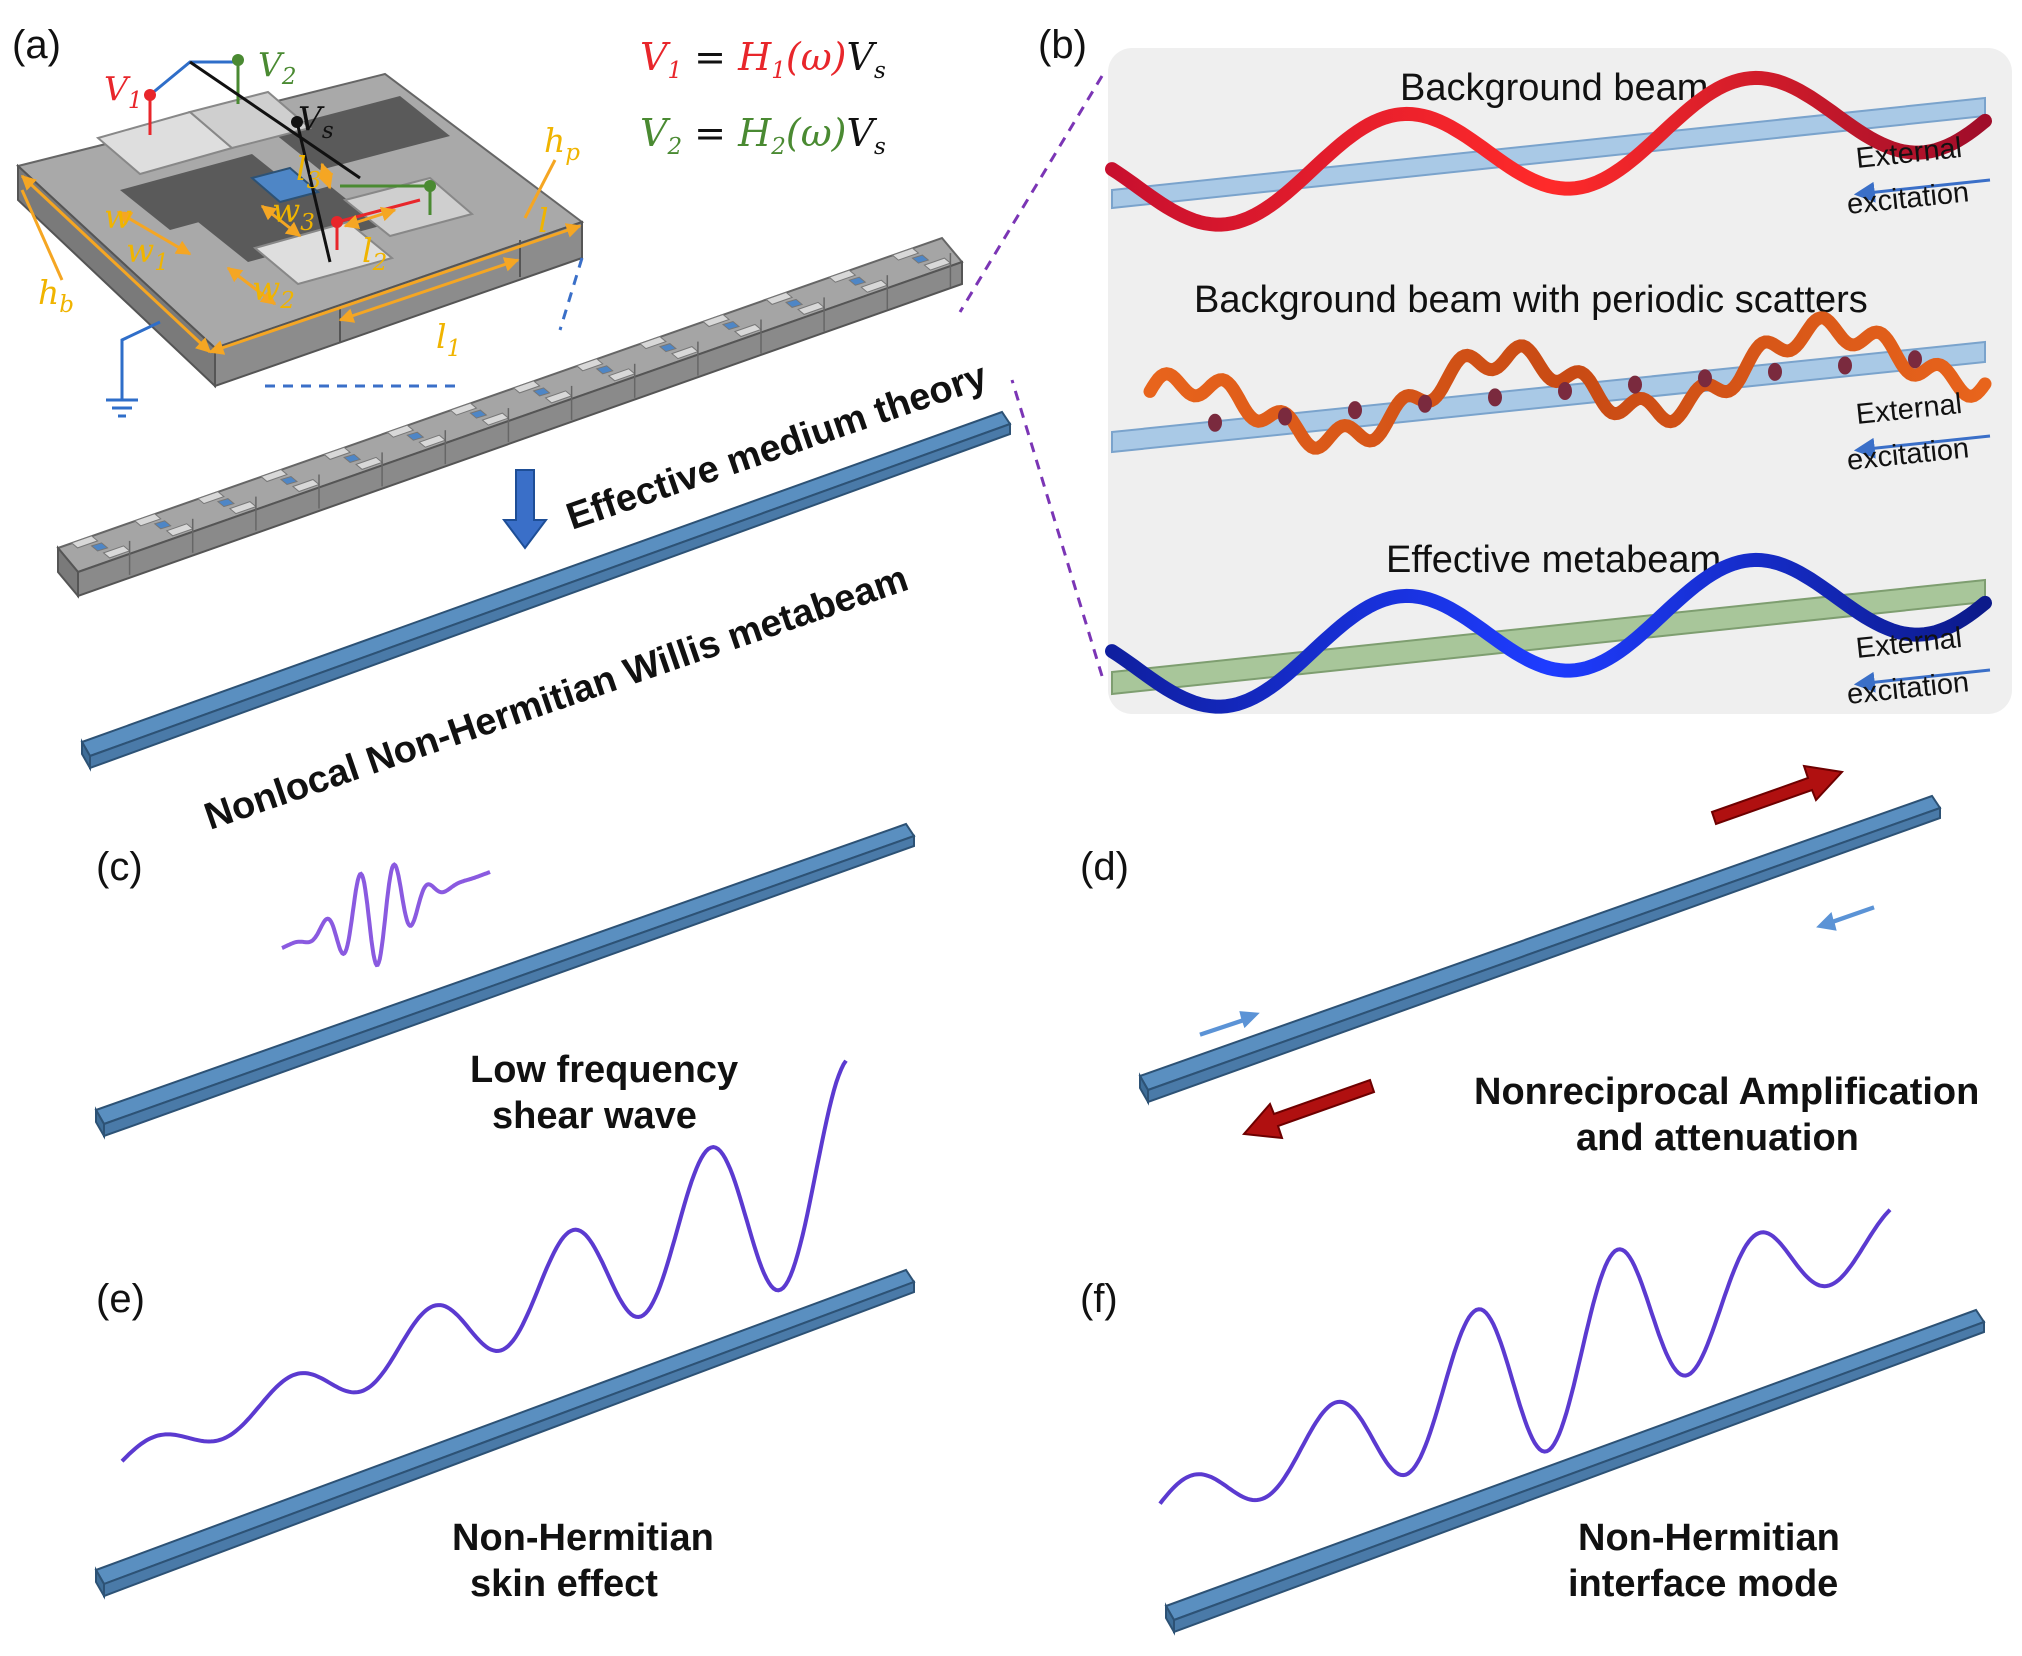  What do you see at coordinates (484, 1261) in the screenshot?
I see `skin-effect-wave` at bounding box center [484, 1261].